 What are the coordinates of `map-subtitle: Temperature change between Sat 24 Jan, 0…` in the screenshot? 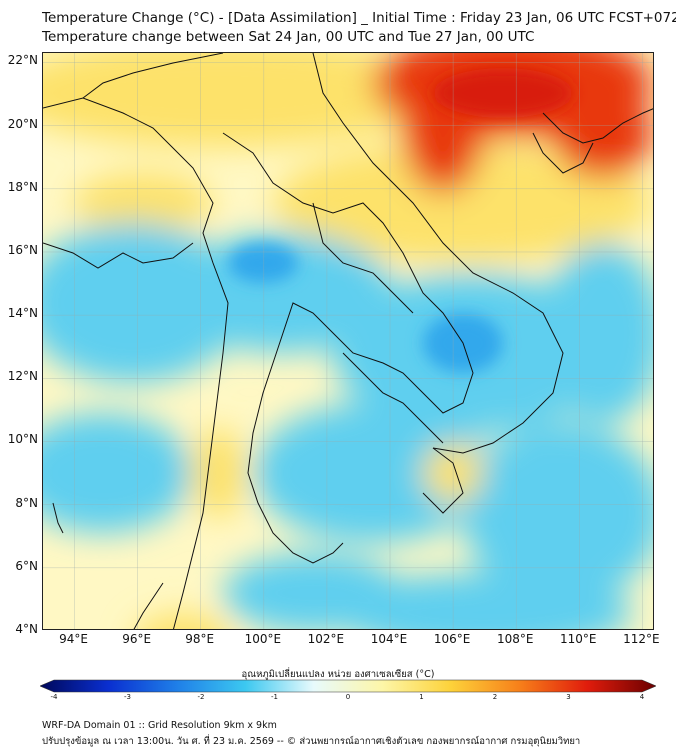 It's located at (288, 37).